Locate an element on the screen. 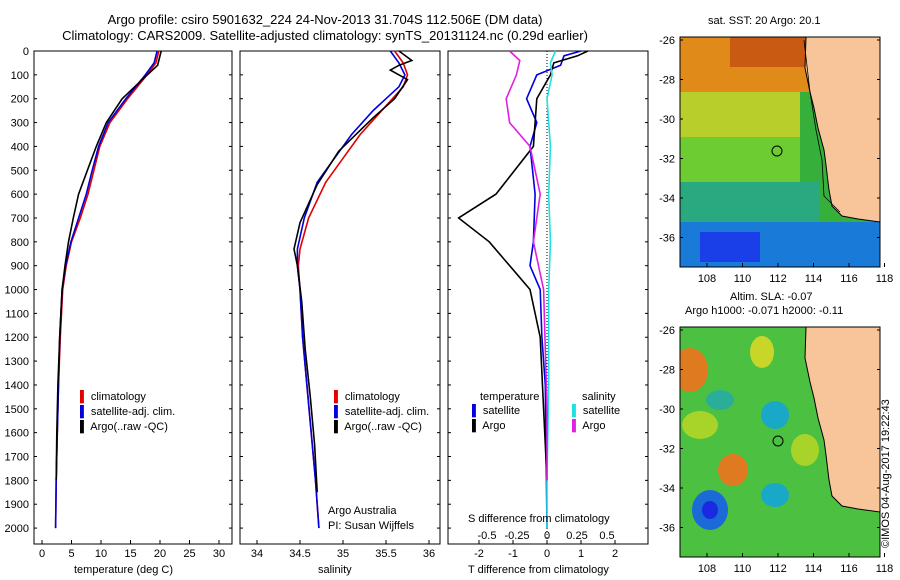 The image size is (900, 580). tdiff-xtick-label: -2 is located at coordinates (479, 554).